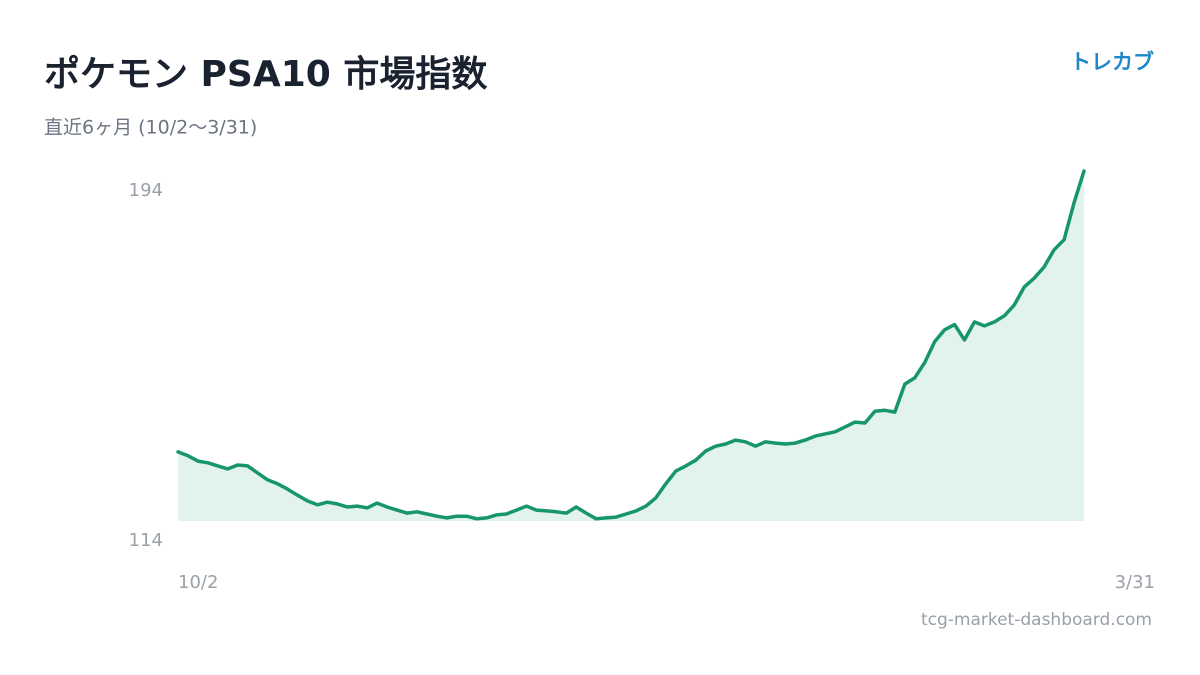  What do you see at coordinates (150, 128) in the screenshot?
I see `chart-subtitle: 直近6ヶ月 (10/2〜3/31)` at bounding box center [150, 128].